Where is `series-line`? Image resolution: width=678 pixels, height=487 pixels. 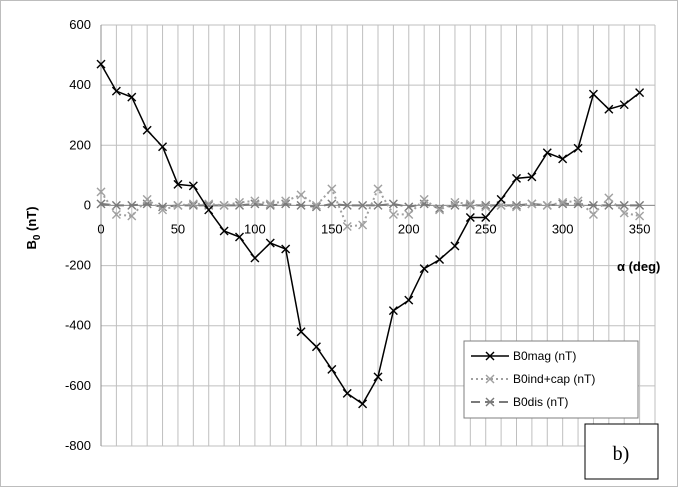
series-line is located at coordinates (370, 207).